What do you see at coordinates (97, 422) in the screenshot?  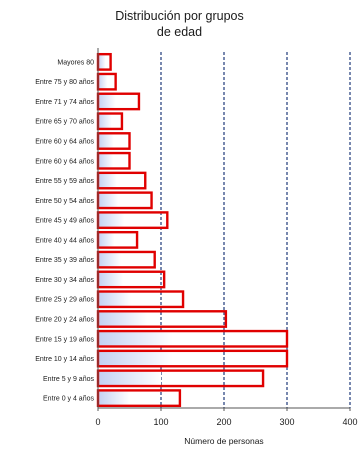 I see `x-tick-label-0: 0` at bounding box center [97, 422].